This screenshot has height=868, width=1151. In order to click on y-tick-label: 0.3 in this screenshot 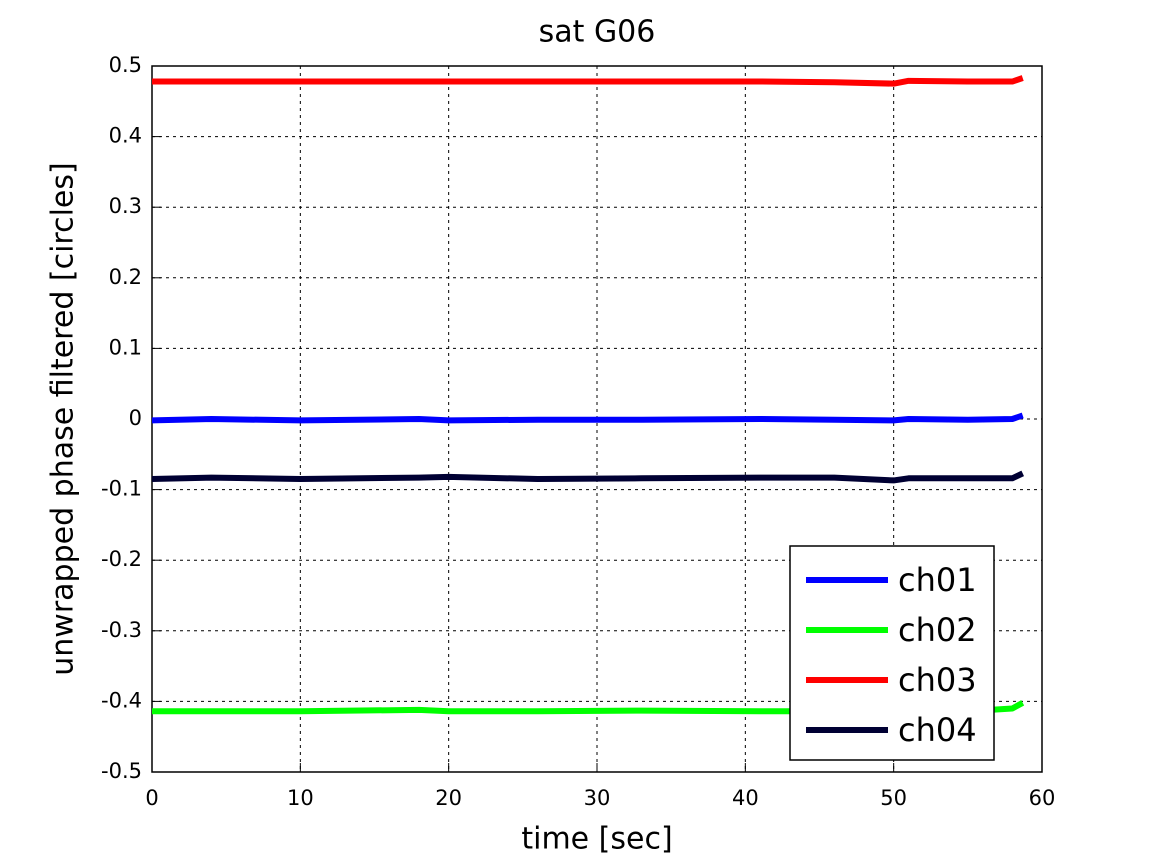, I will do `click(125, 206)`.